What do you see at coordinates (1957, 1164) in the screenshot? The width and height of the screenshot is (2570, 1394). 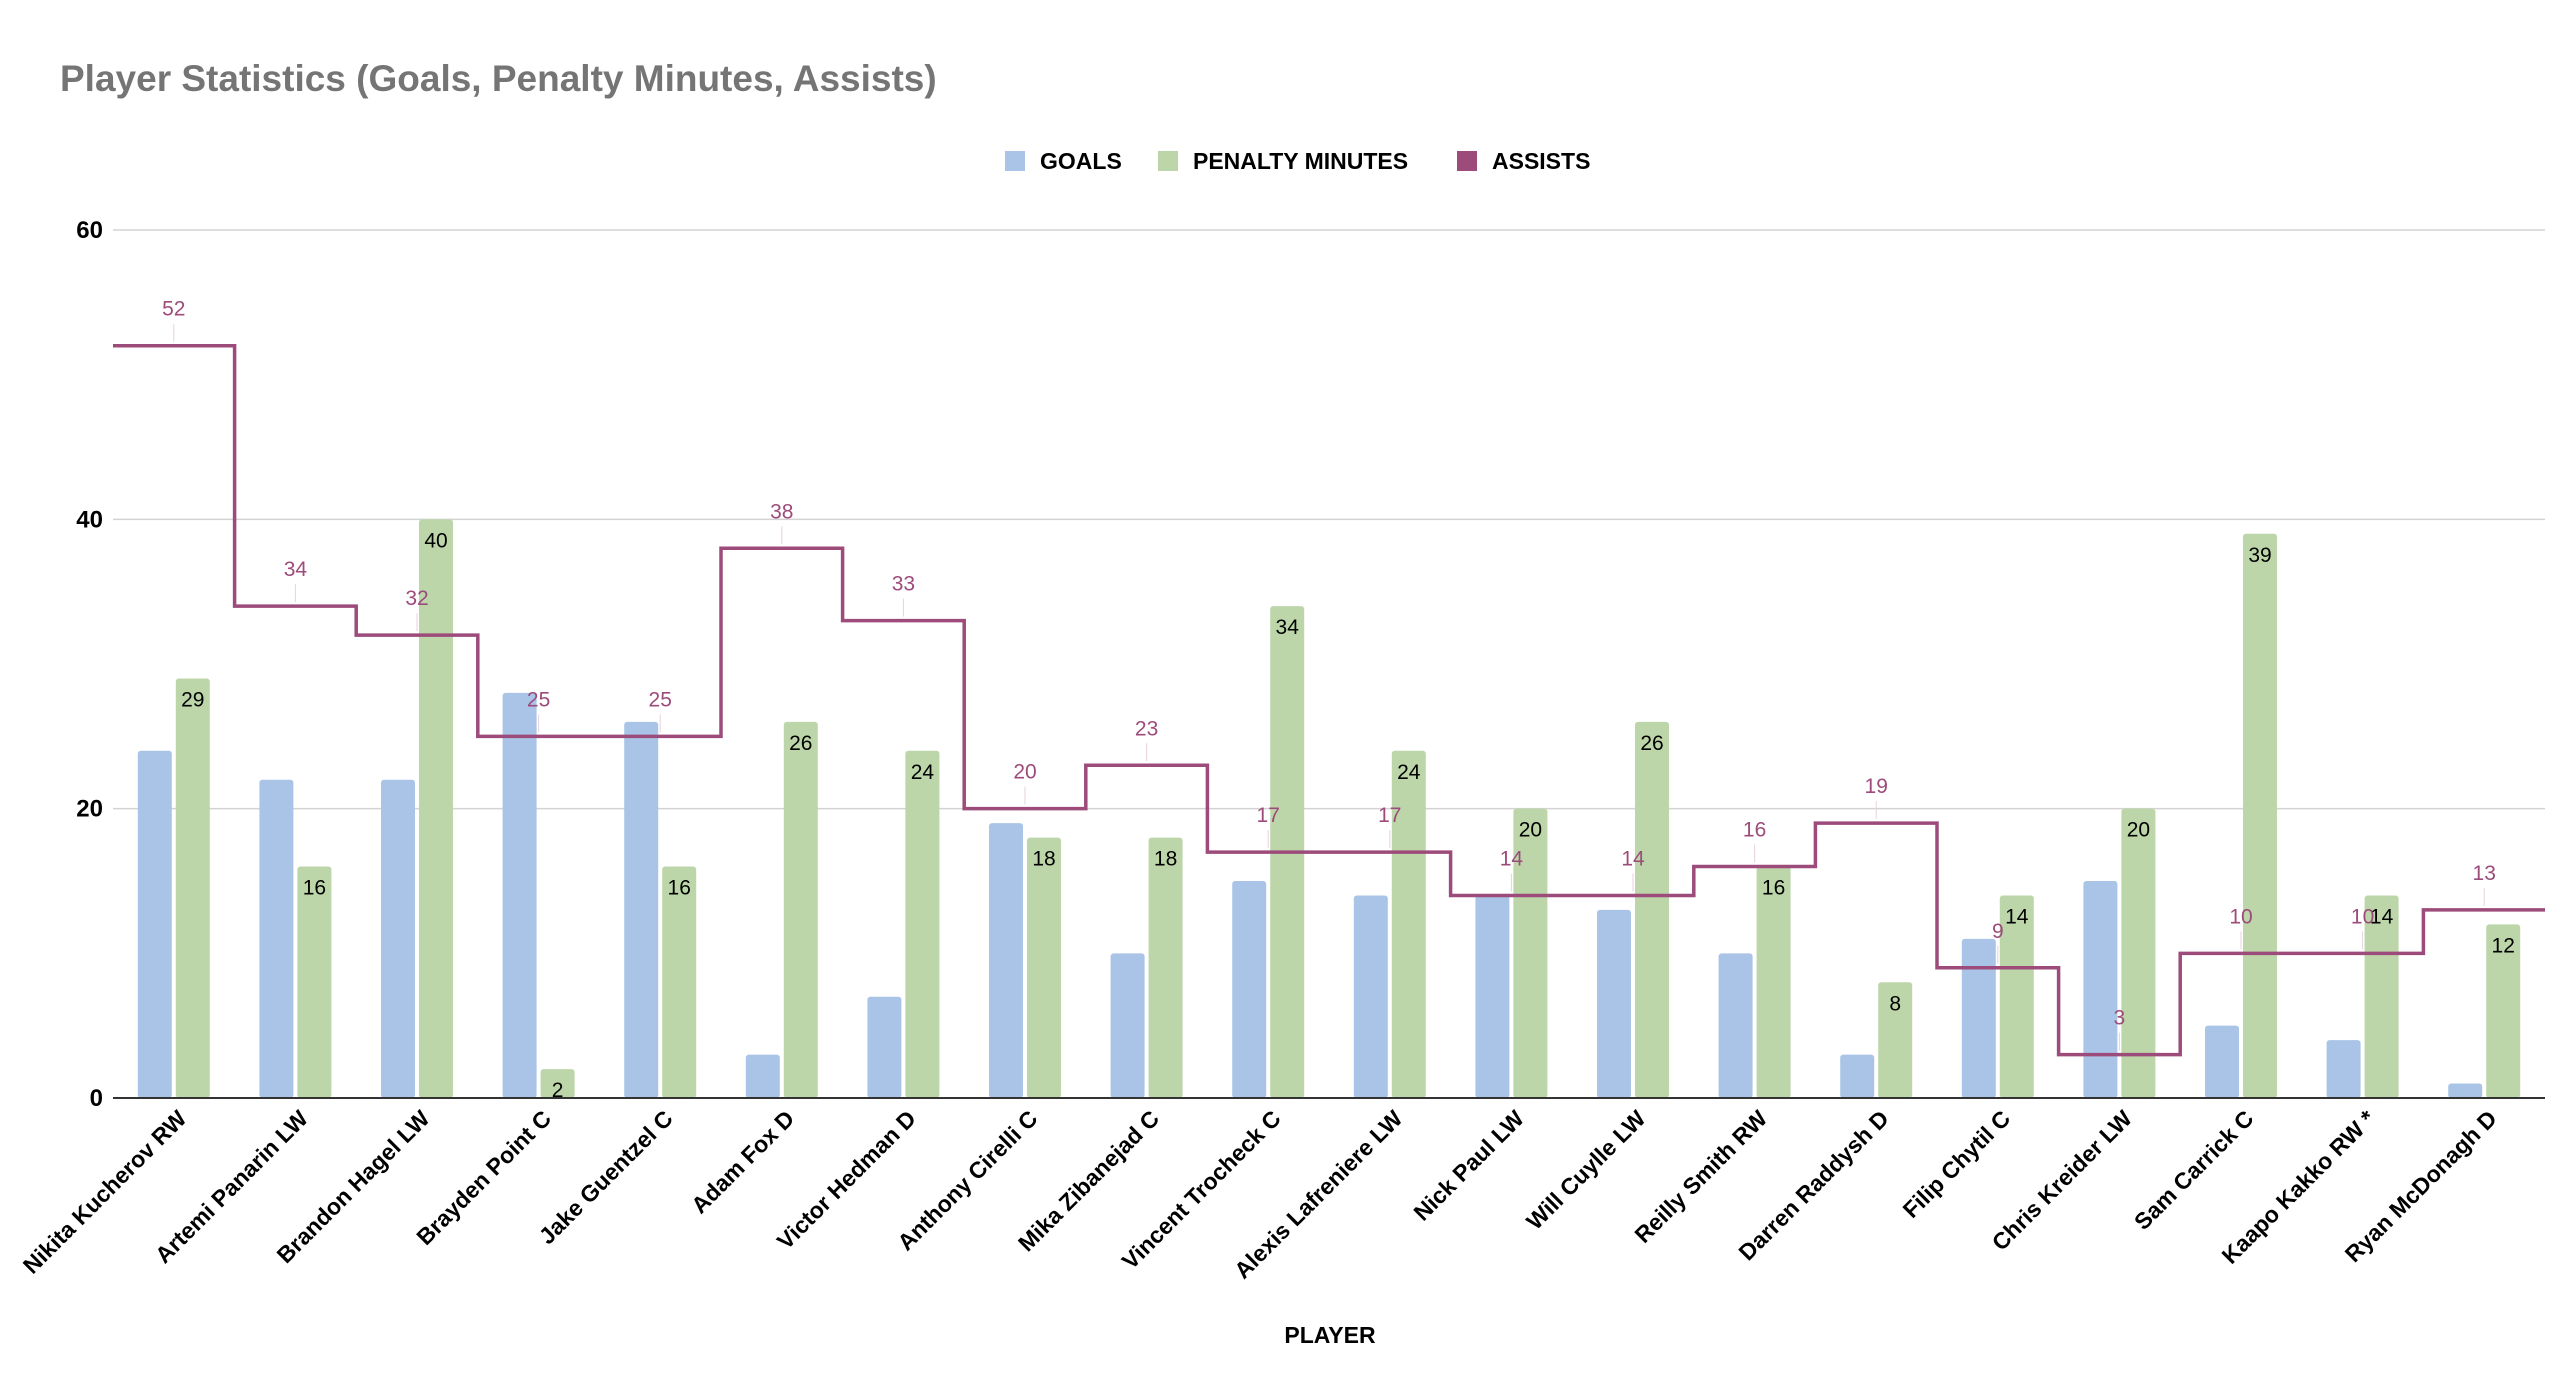 I see `x-tick-label: Filip Chytil C` at bounding box center [1957, 1164].